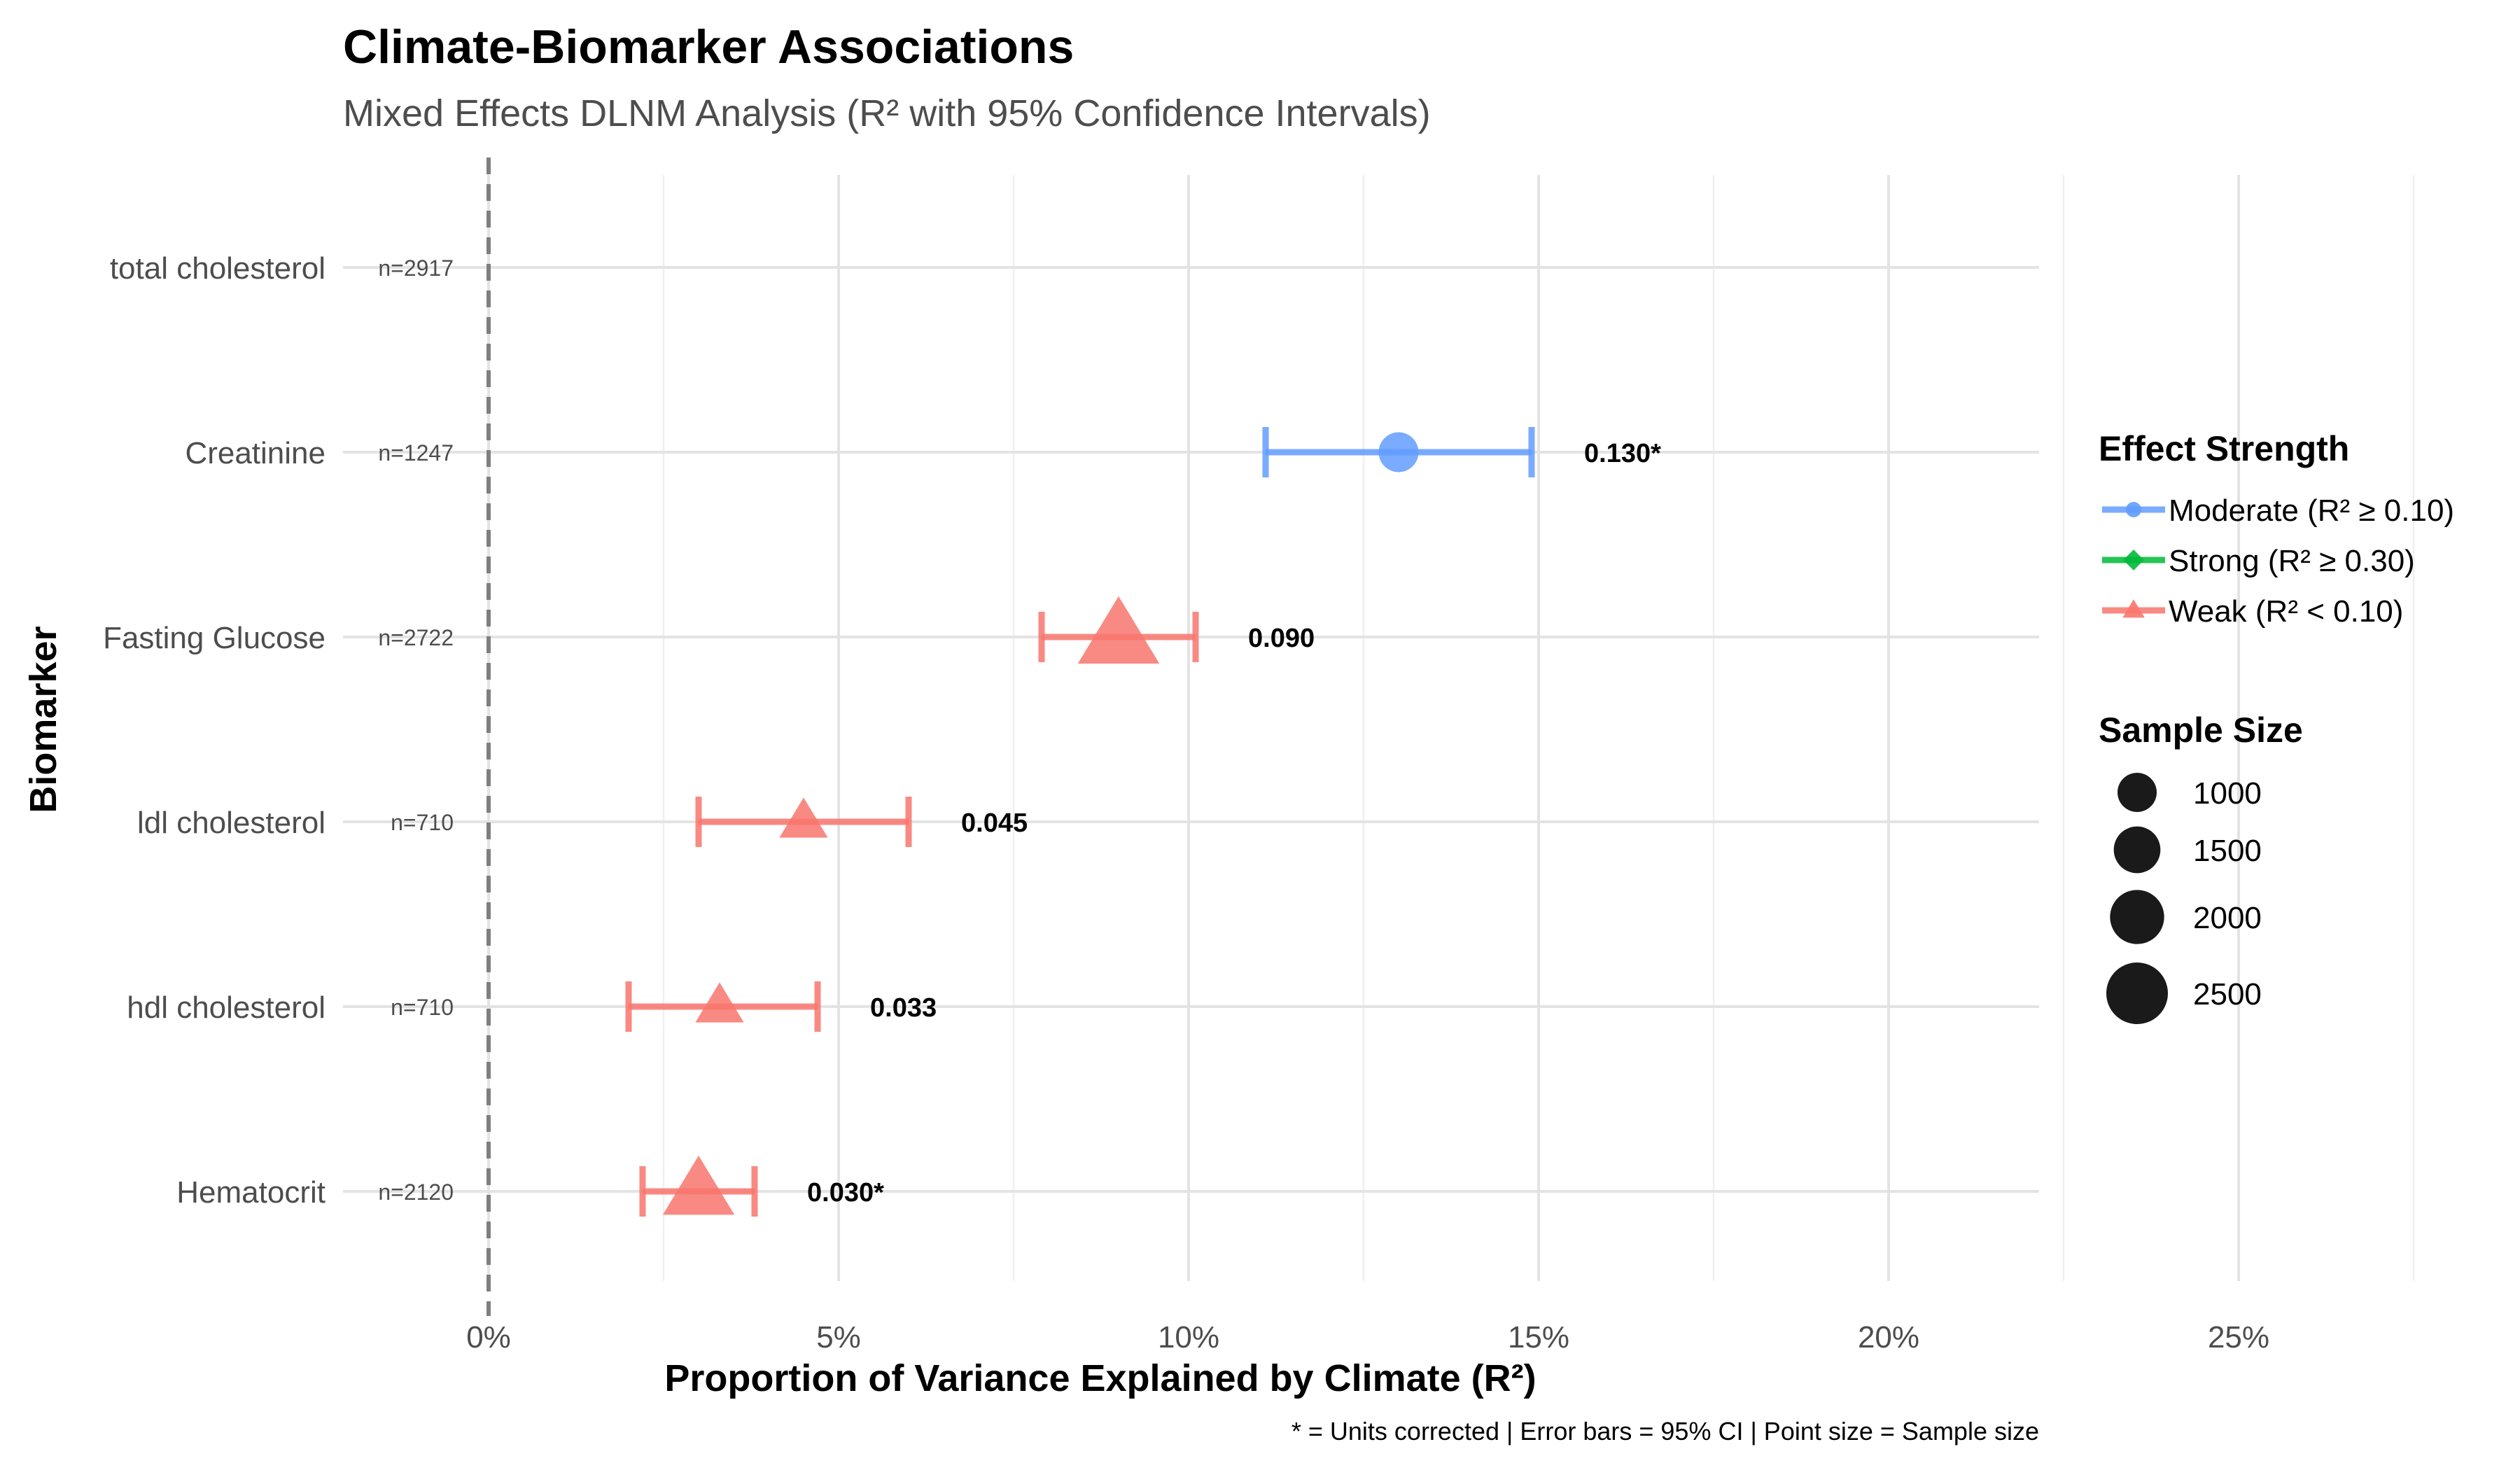 This screenshot has height=1470, width=2520. I want to click on sample-size-label: n=2917, so click(416, 268).